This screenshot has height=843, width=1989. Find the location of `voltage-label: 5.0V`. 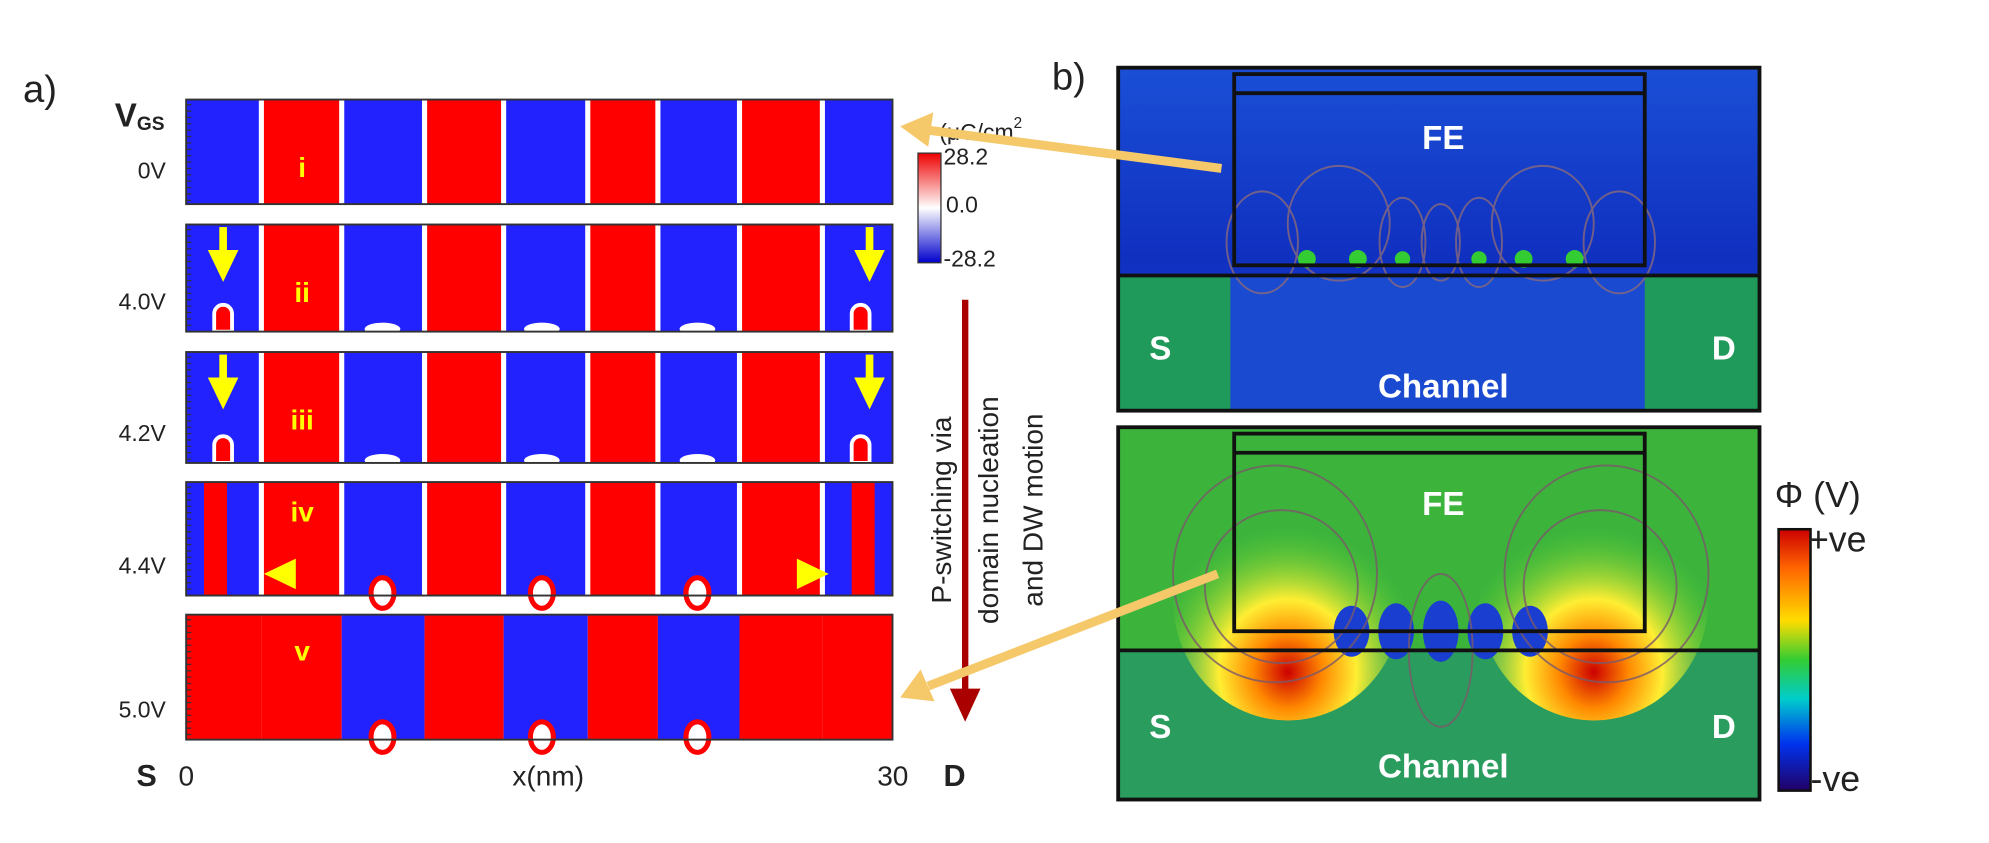

voltage-label: 5.0V is located at coordinates (143, 710).